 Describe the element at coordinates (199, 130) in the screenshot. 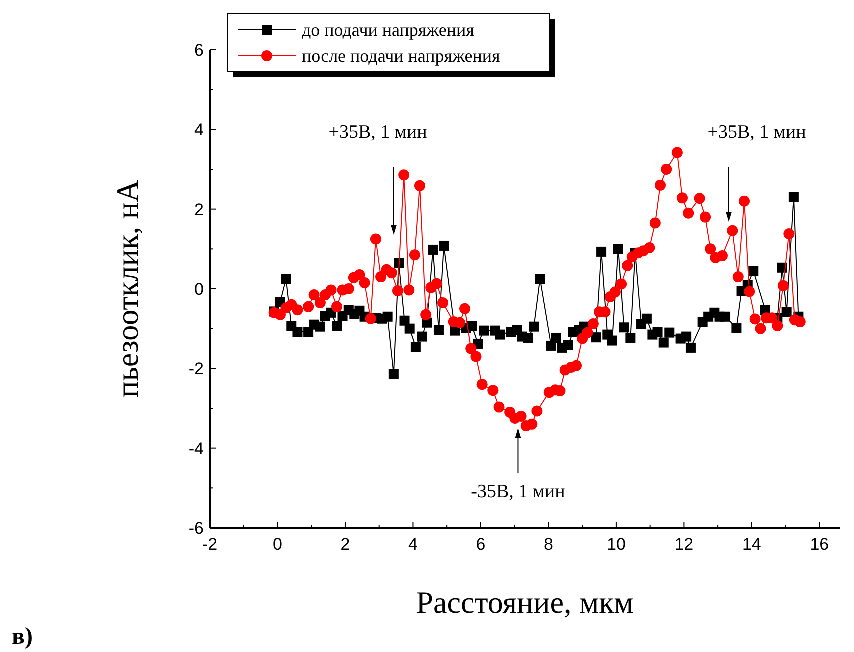

I see `y-tick-label: 4` at that location.